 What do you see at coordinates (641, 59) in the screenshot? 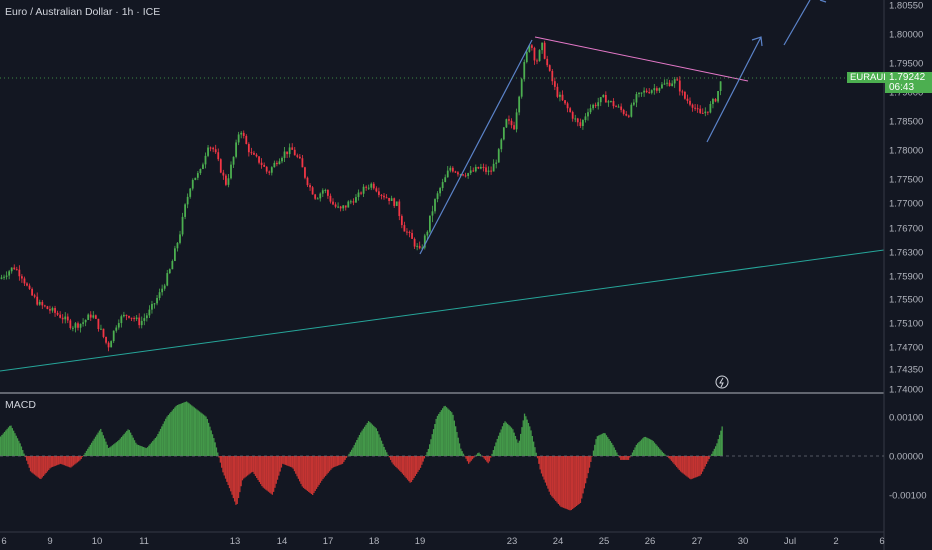
I see `resistance-line` at bounding box center [641, 59].